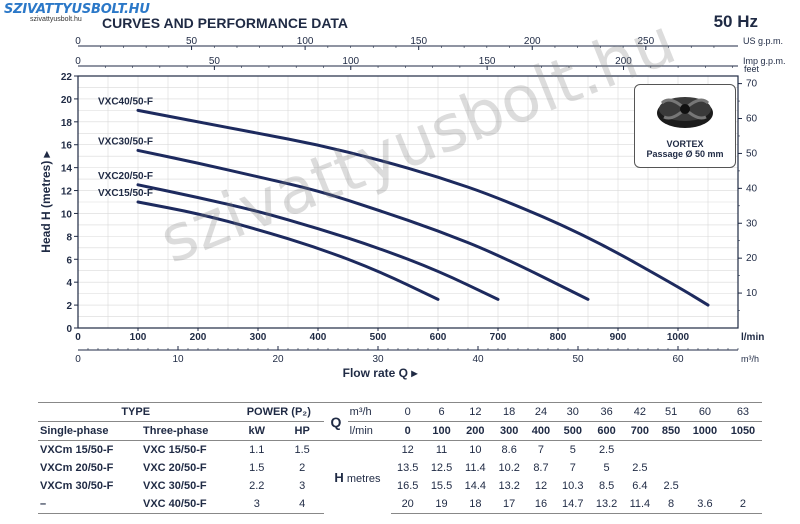 The image size is (800, 524). I want to click on m3h-header: m³/h, so click(369, 412).